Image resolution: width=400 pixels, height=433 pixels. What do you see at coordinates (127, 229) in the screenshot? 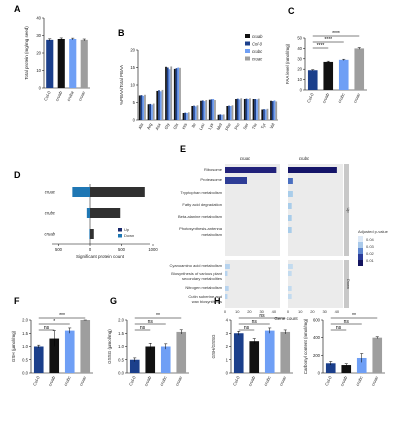
I see `legend-label-up: Up` at bounding box center [127, 229].